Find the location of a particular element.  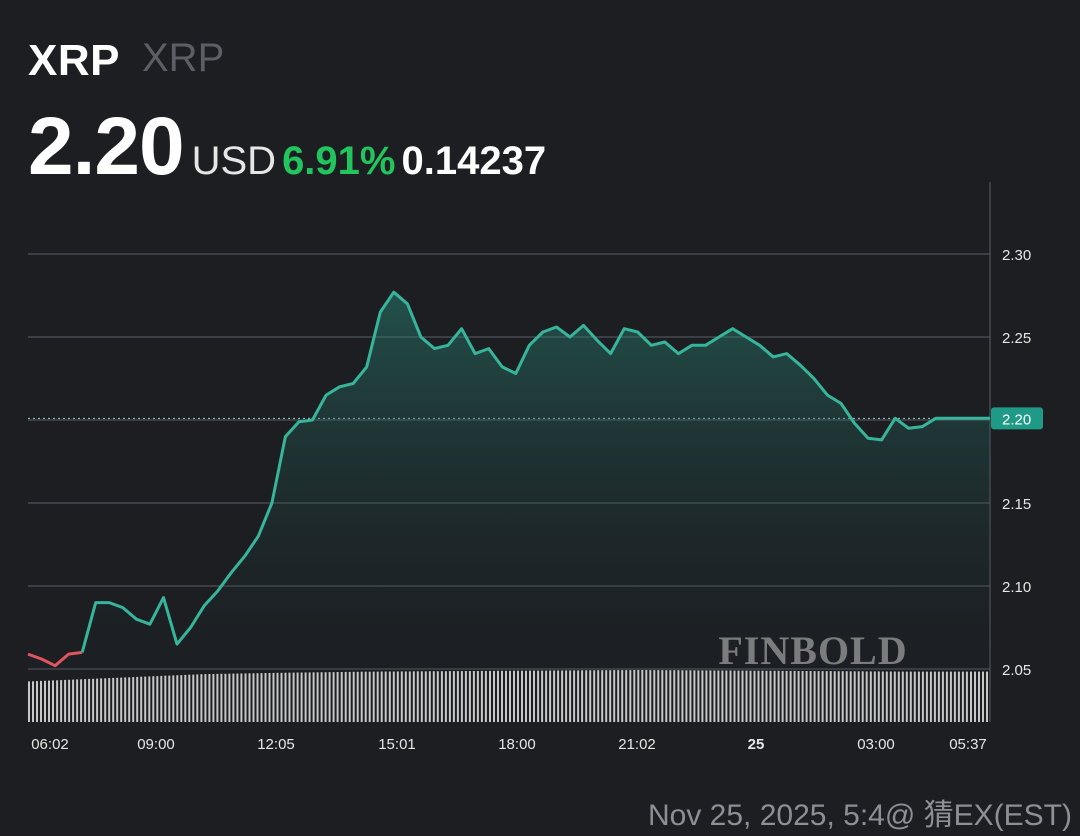

x-tick-label: 25 is located at coordinates (756, 744).